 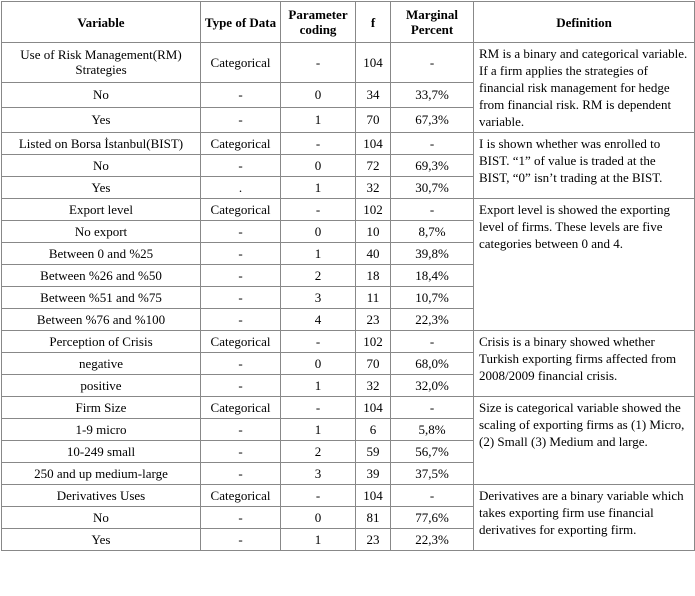 I want to click on table-row: Between %26 and %50-2 18 18,4%, so click(x=348, y=275).